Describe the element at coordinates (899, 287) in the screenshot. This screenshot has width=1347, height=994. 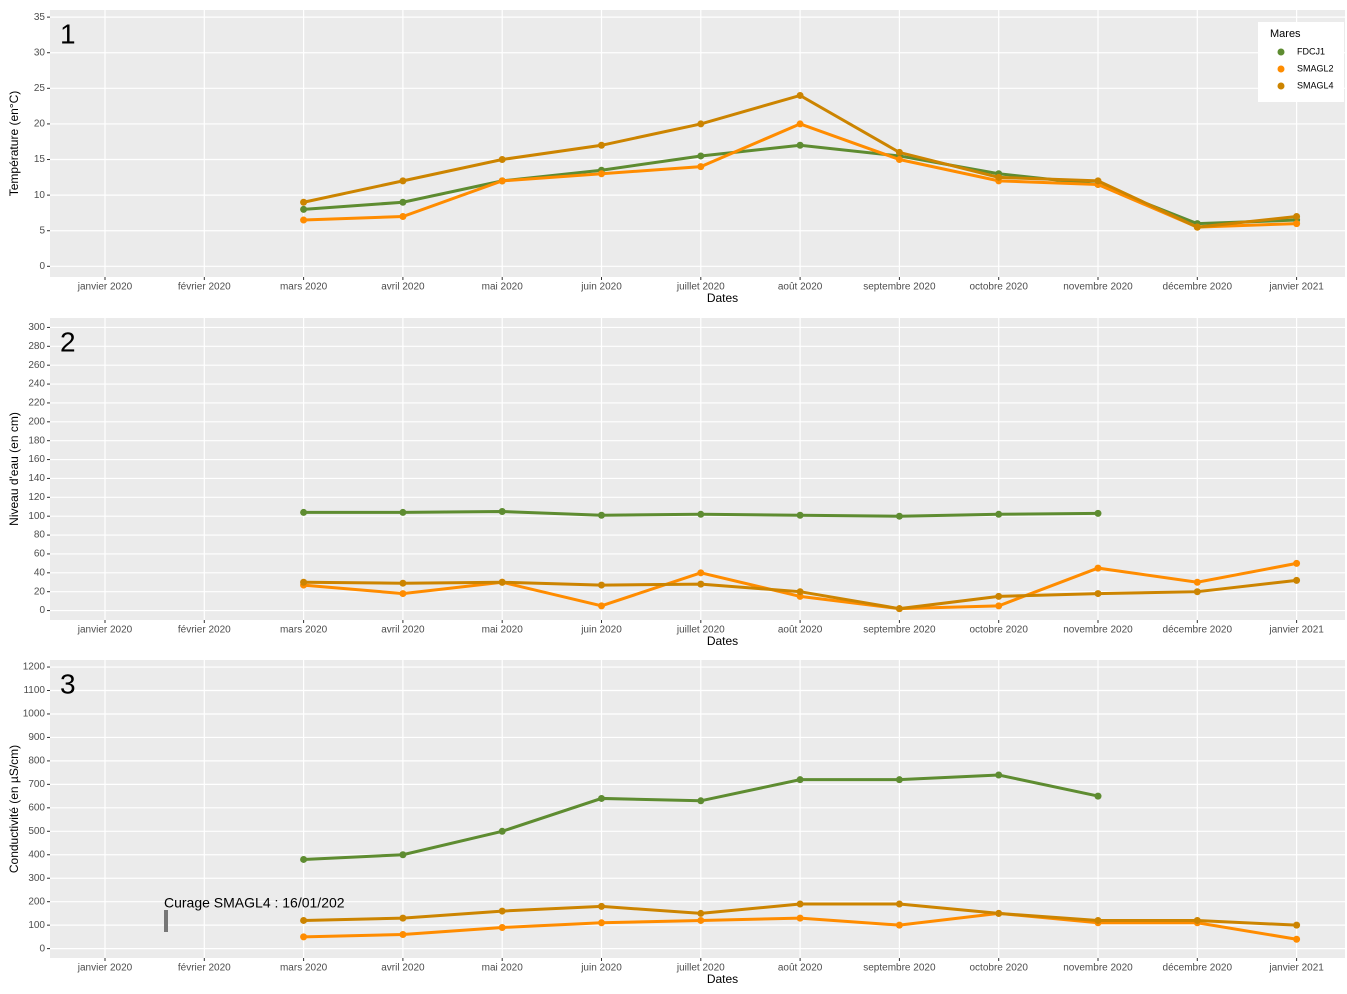
I see `x-tick-label: septembre 2020` at that location.